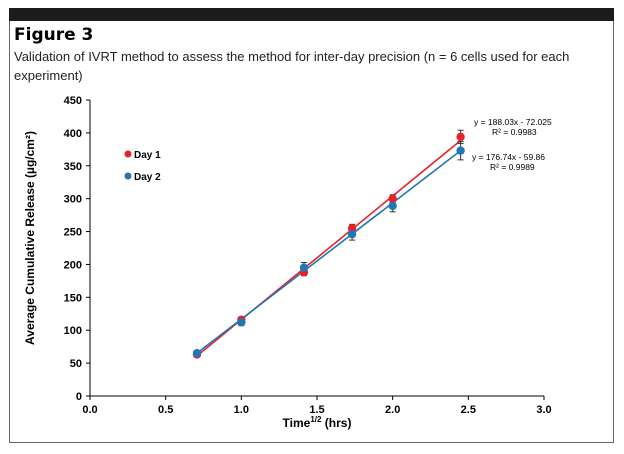  What do you see at coordinates (165, 410) in the screenshot?
I see `x-tick-label: 0.5` at bounding box center [165, 410].